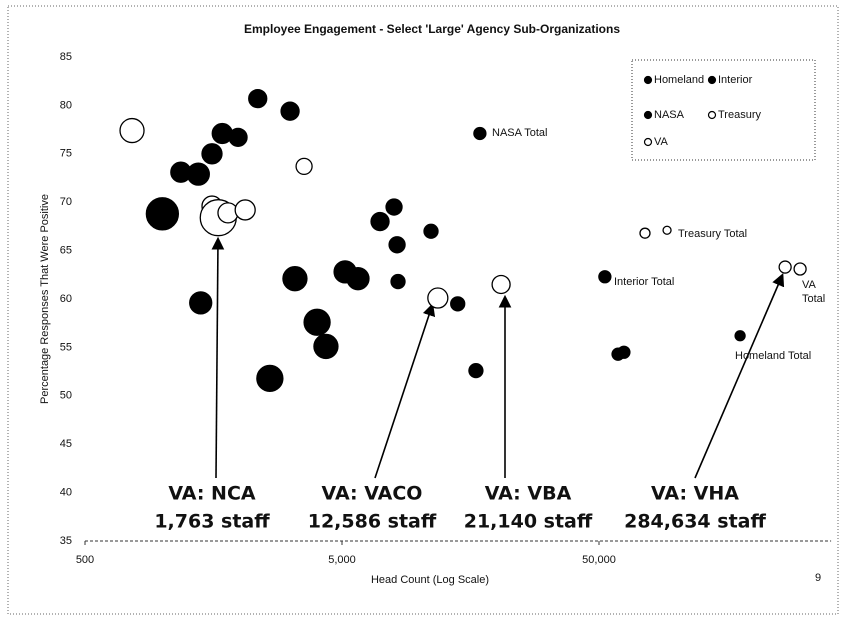  Describe the element at coordinates (66, 493) in the screenshot. I see `y-tick-label: 40` at that location.